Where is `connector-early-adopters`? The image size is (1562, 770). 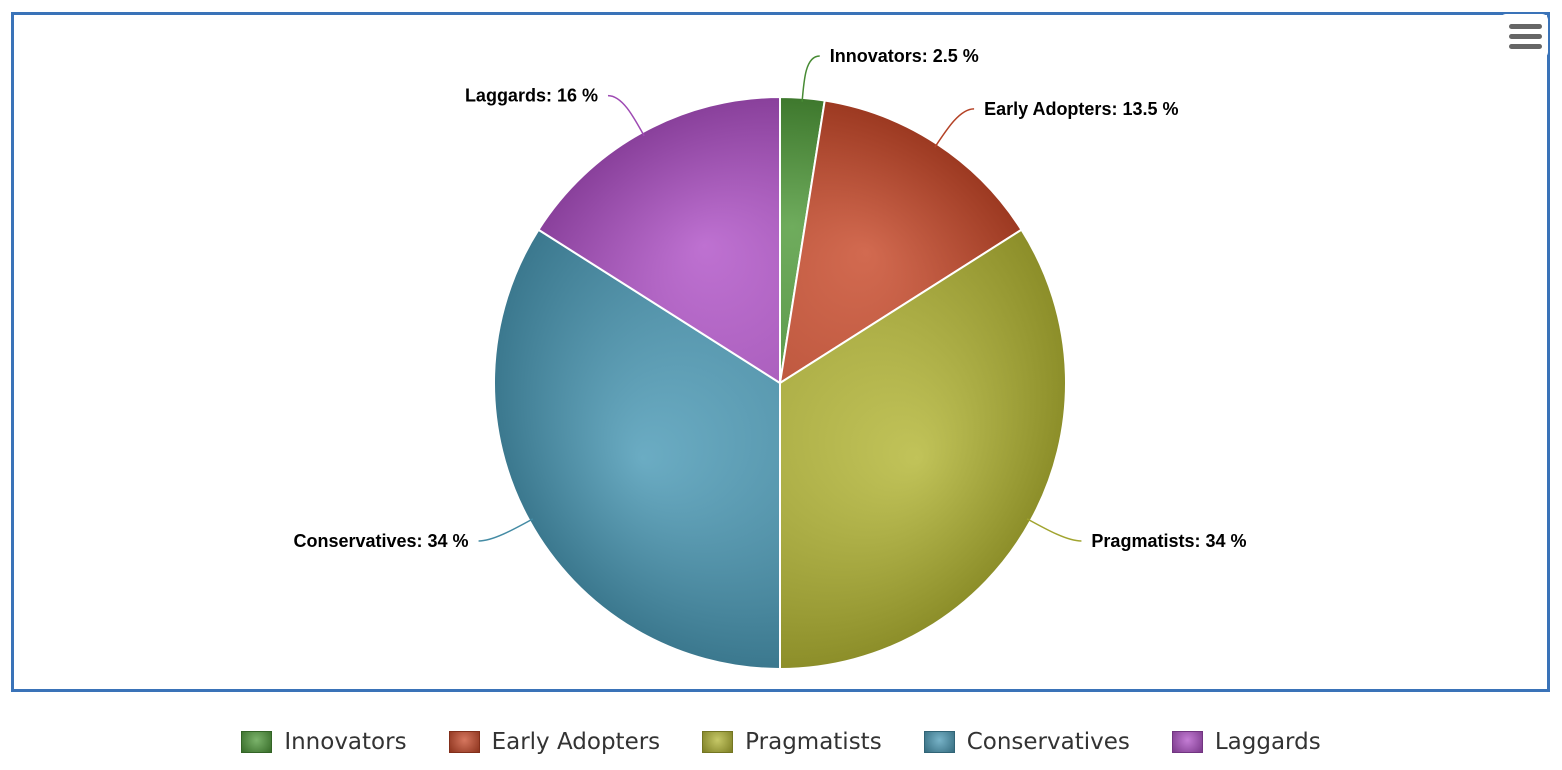
connector-early-adopters is located at coordinates (954, 128).